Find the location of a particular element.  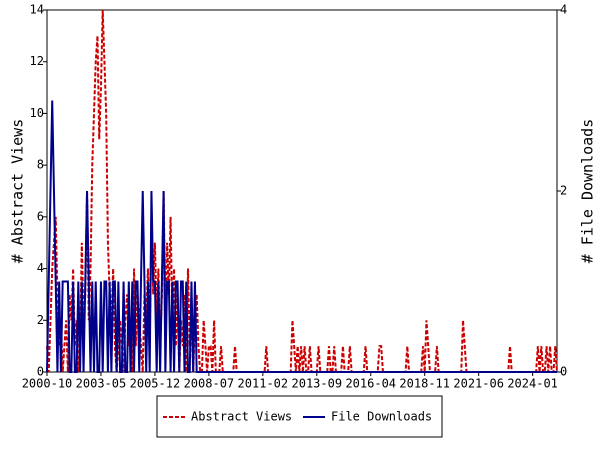

y2-tick-label: 4 is located at coordinates (563, 10).